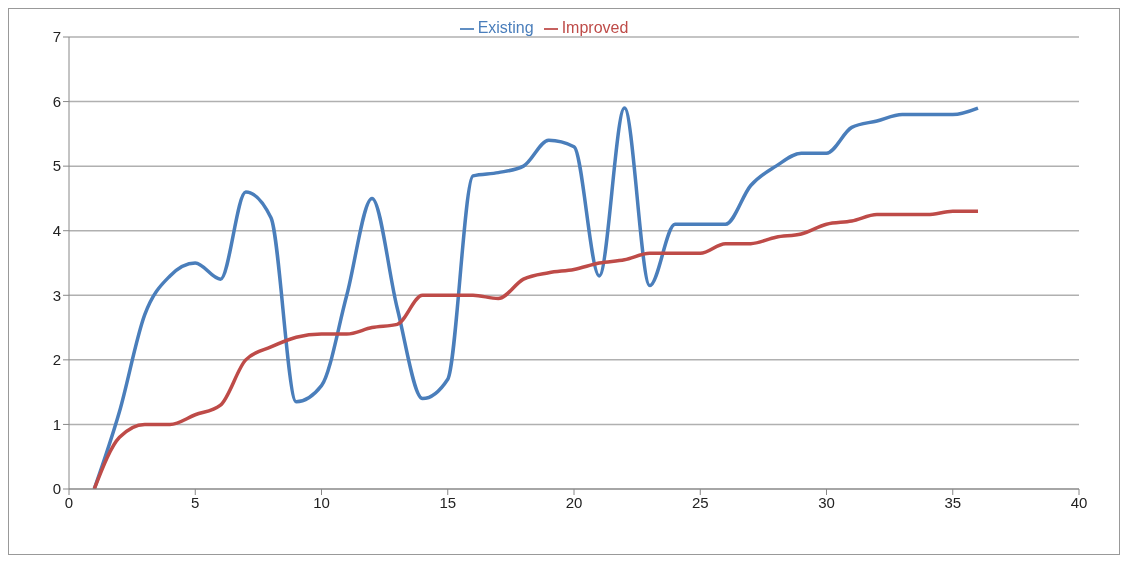  I want to click on y-tick-label: 1, so click(56, 424).